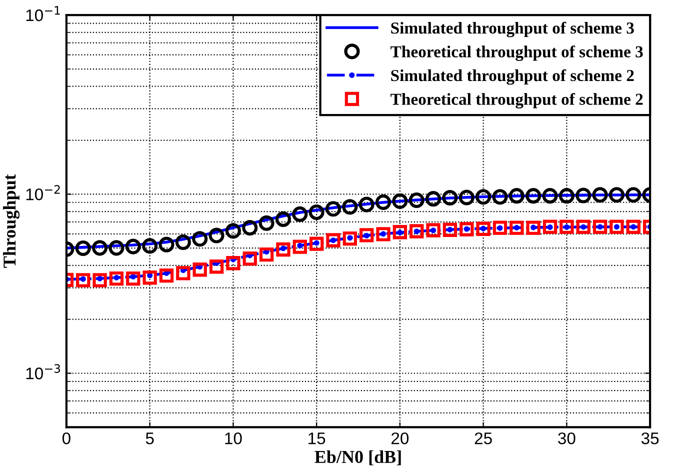 This screenshot has height=472, width=685. What do you see at coordinates (516, 53) in the screenshot?
I see `legend-label: Theoretical throughput of scheme 3` at bounding box center [516, 53].